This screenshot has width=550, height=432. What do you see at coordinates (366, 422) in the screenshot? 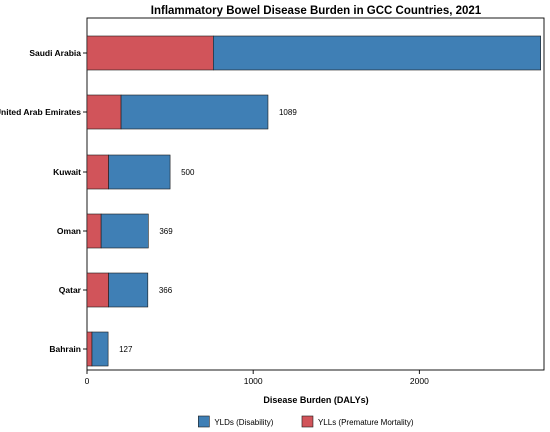
I see `legend-label: YLLs (Premature Mortality)` at bounding box center [366, 422].